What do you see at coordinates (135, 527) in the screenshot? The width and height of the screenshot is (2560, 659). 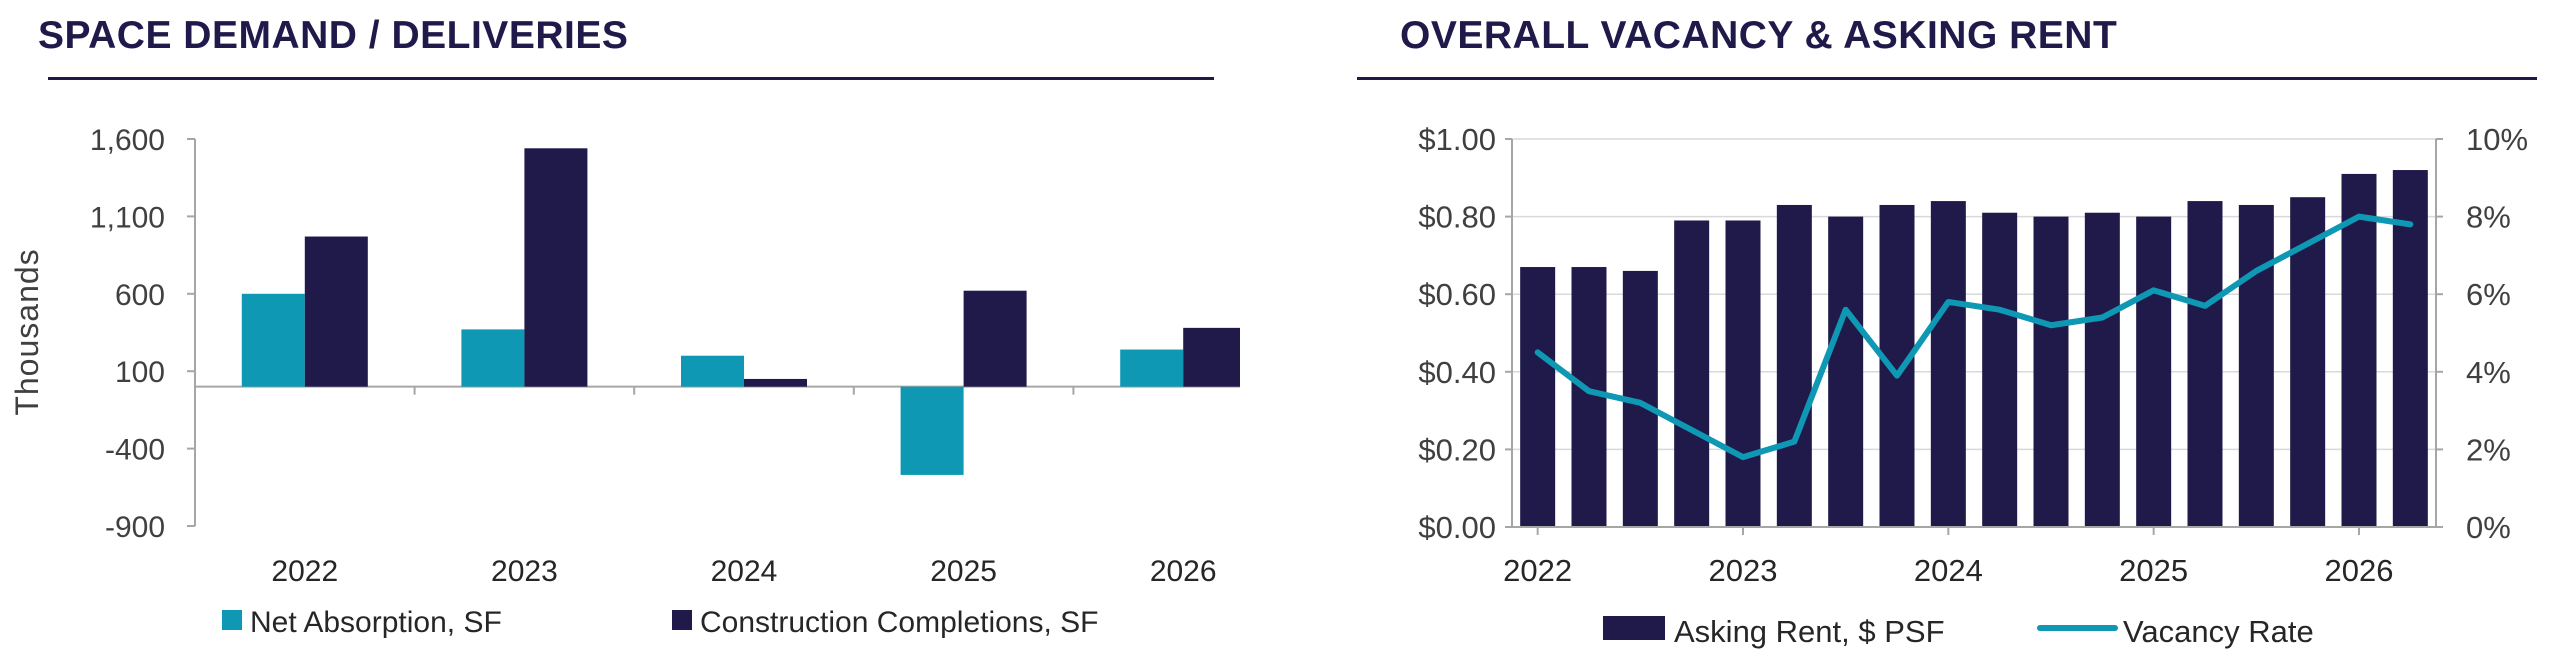 I see `y-tick-label: -900` at bounding box center [135, 527].